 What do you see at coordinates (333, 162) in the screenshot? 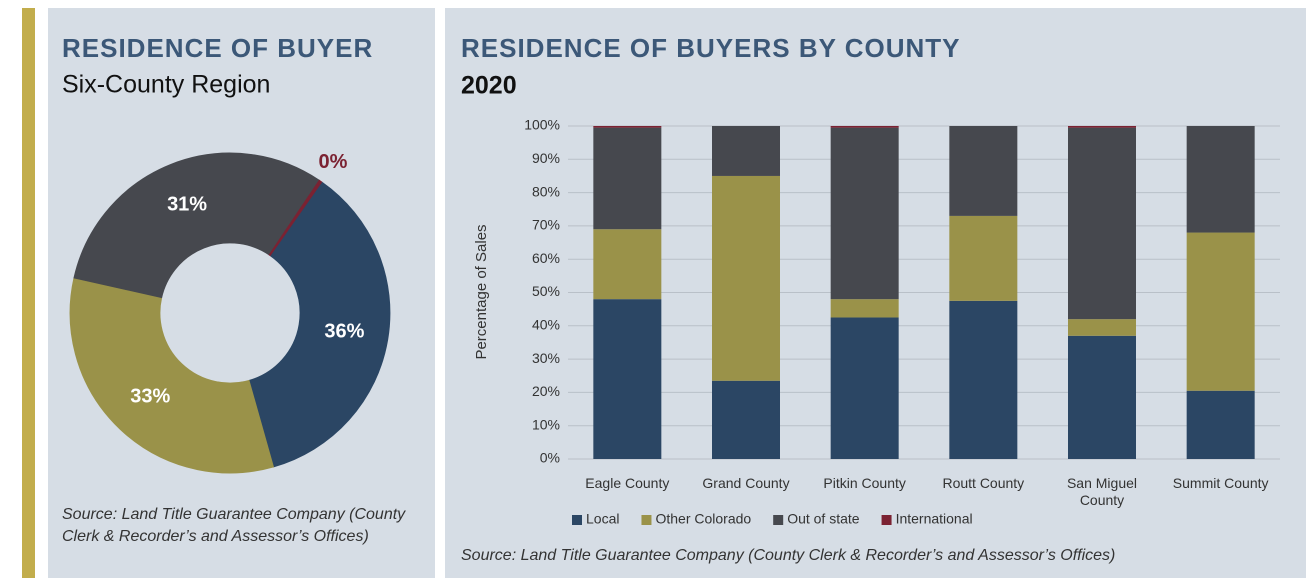
I see `slice-label: 0%` at bounding box center [333, 162].